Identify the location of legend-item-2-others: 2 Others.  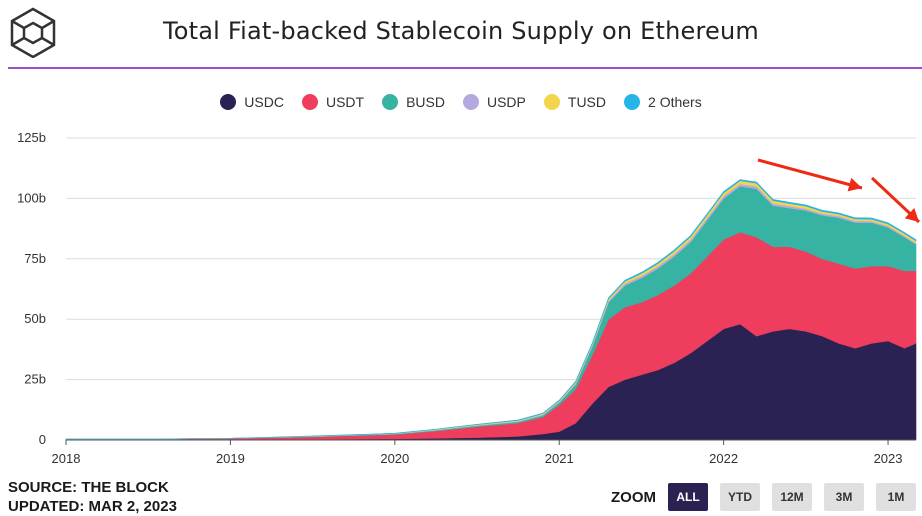
(663, 102).